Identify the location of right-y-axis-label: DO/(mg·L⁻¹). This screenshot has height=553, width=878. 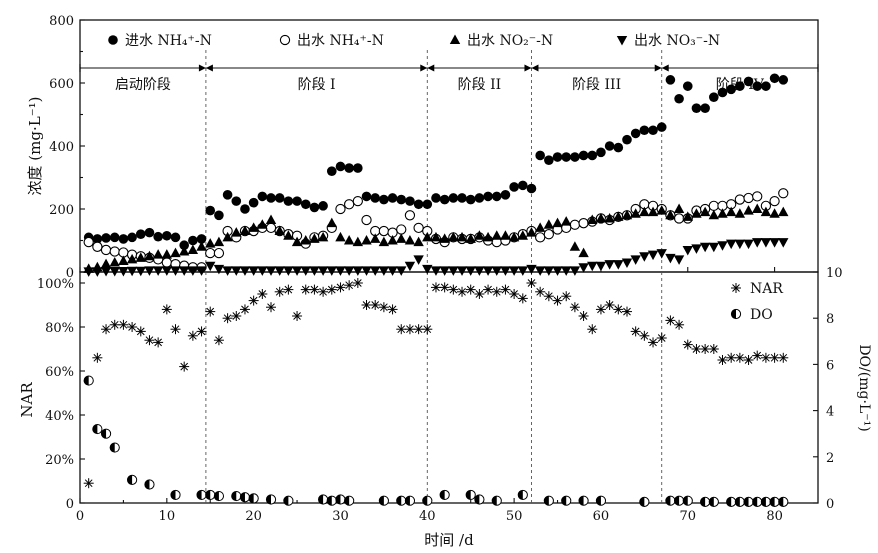
(864, 387).